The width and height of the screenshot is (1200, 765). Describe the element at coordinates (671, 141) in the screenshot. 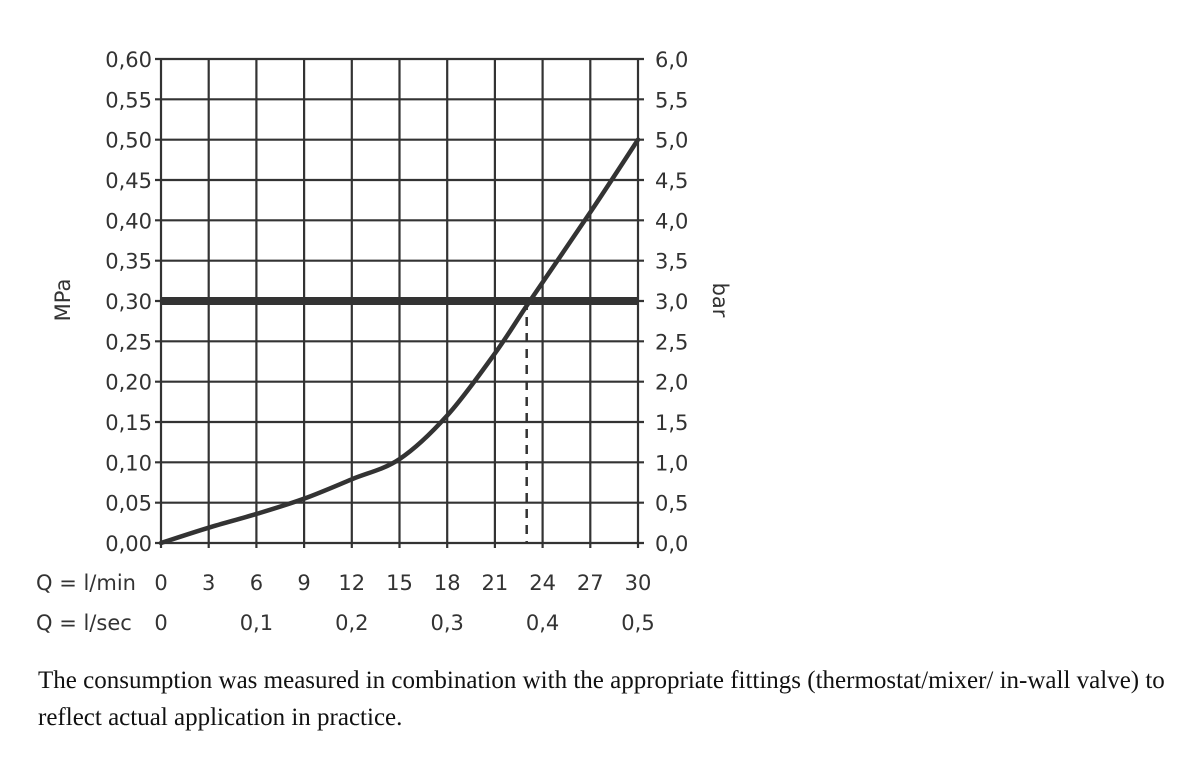

I see `y-tick-label-bar: 5,0` at that location.